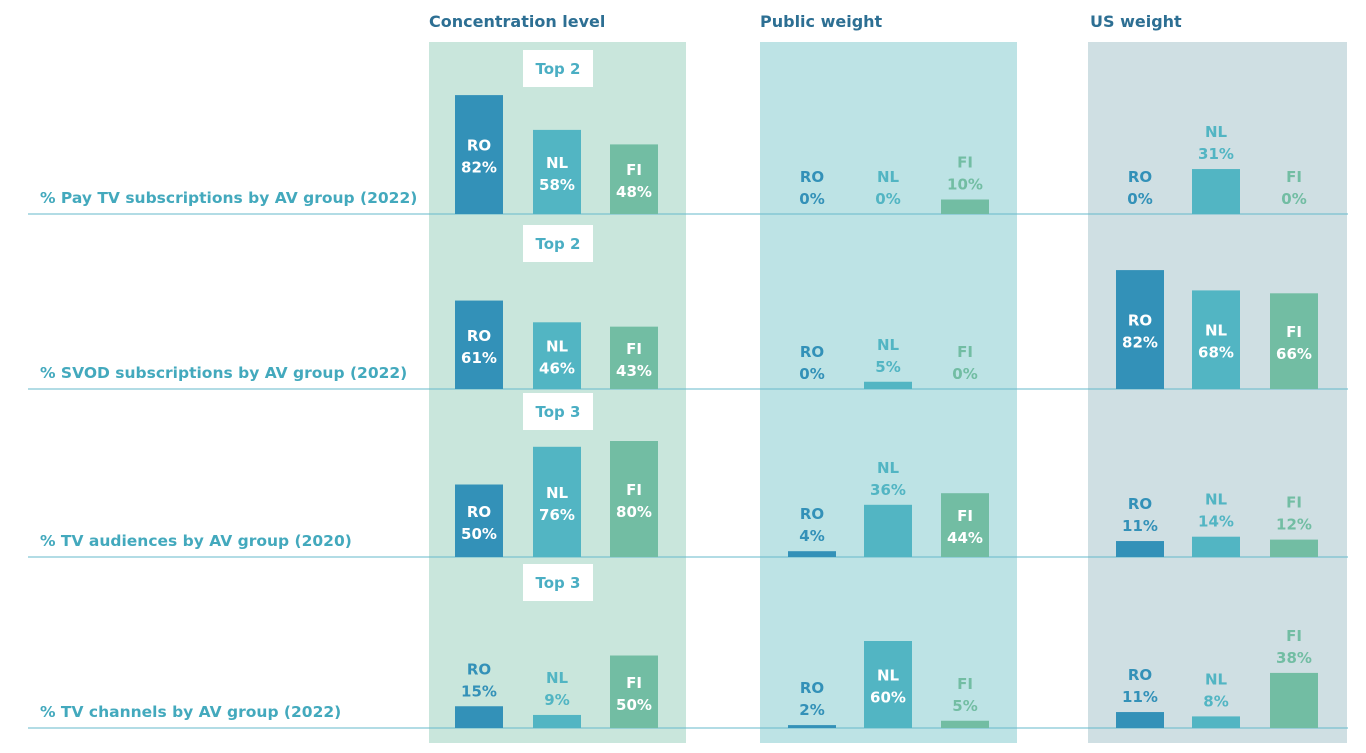  I want to click on bar-value-label: 31%, so click(1216, 154).